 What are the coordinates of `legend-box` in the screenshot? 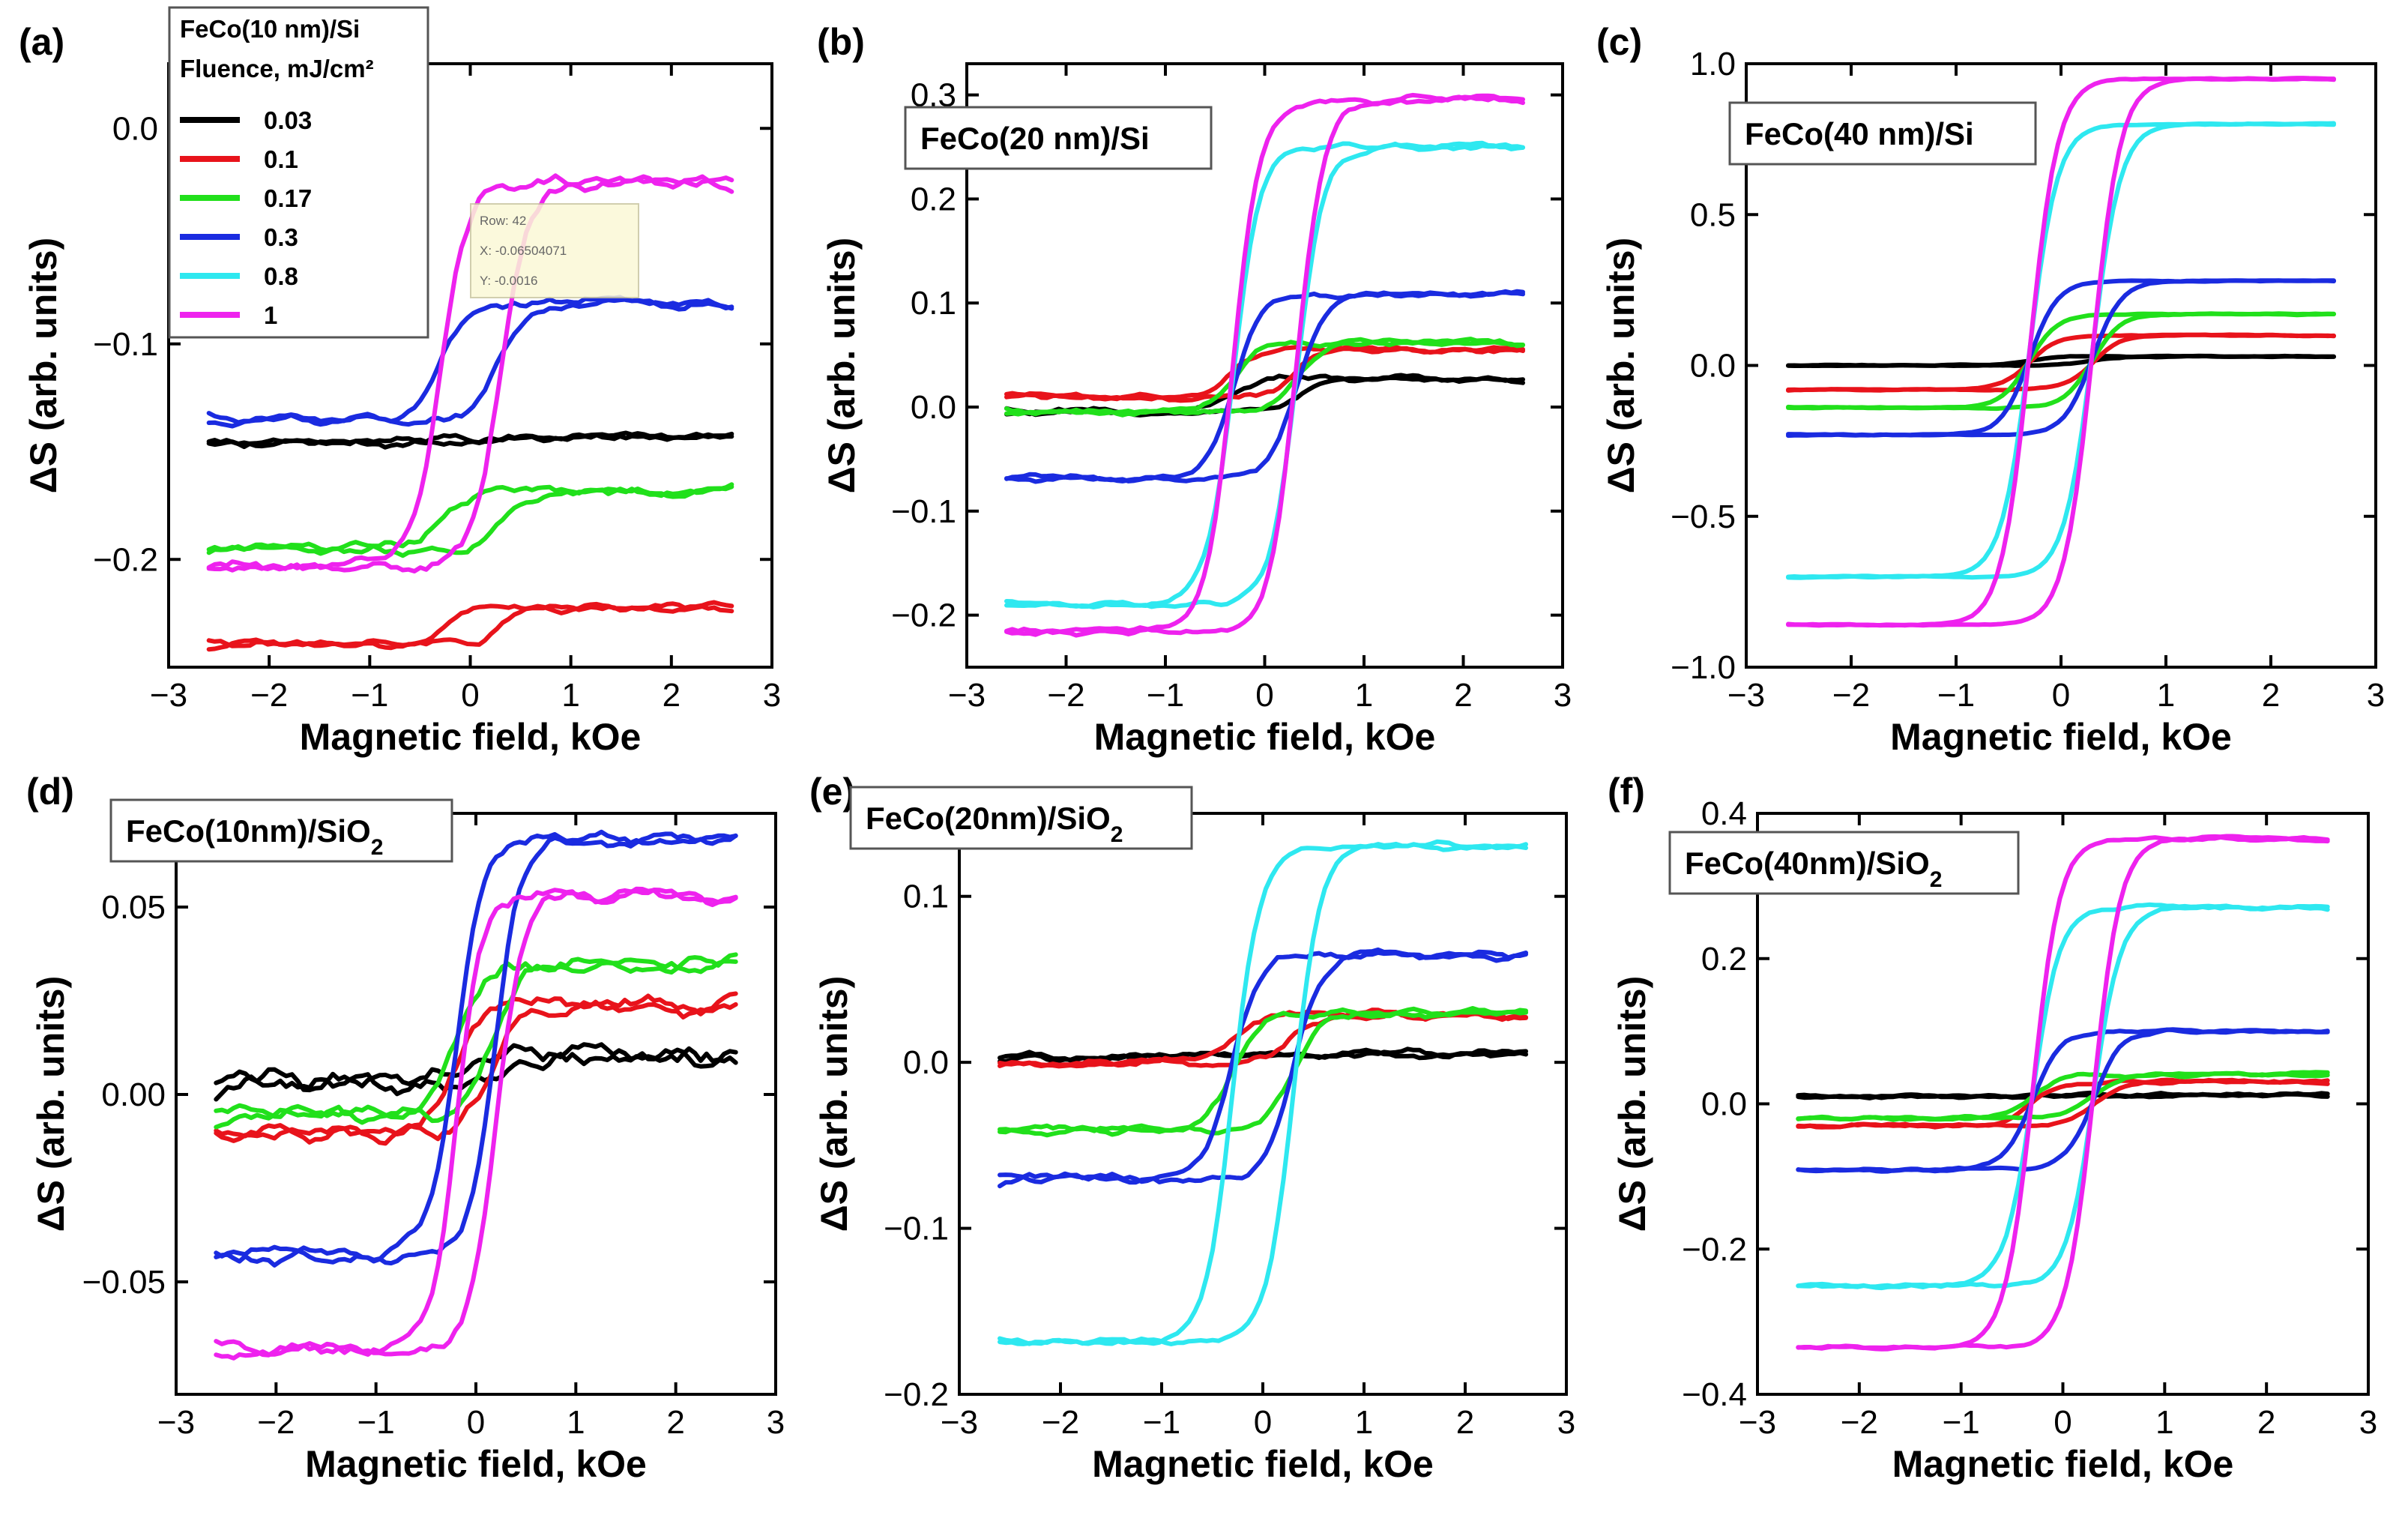 It's located at (298, 172).